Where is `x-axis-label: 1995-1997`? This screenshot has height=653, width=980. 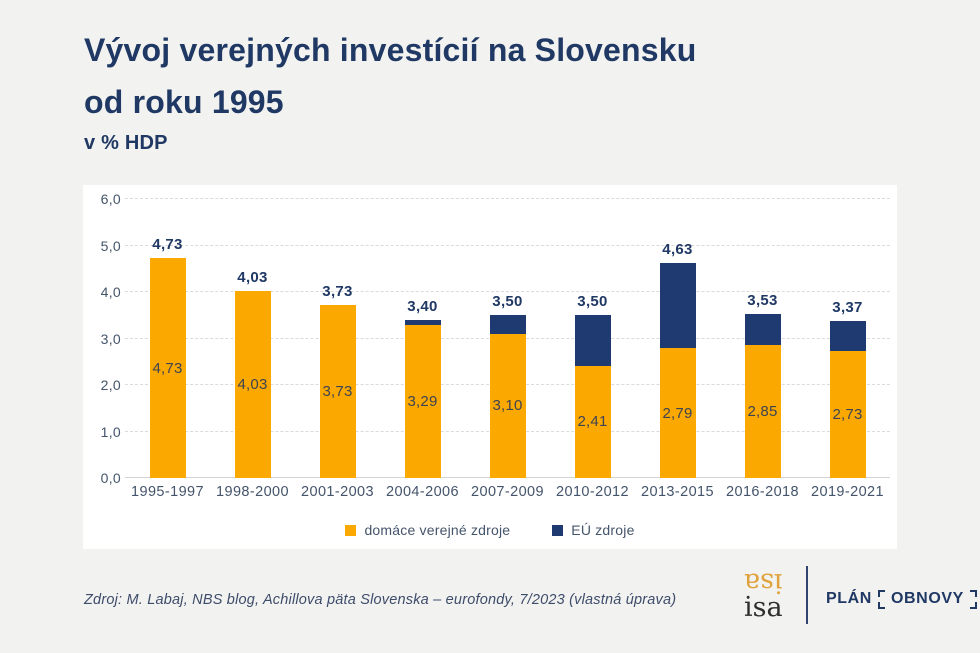 x-axis-label: 1995-1997 is located at coordinates (167, 492).